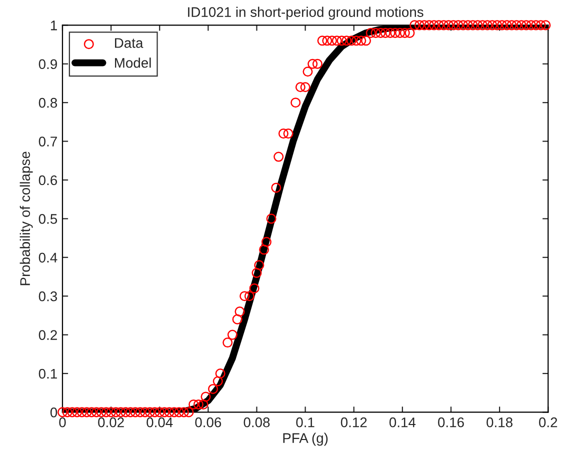  What do you see at coordinates (451, 422) in the screenshot?
I see `x-tick-label: 0.16` at bounding box center [451, 422].